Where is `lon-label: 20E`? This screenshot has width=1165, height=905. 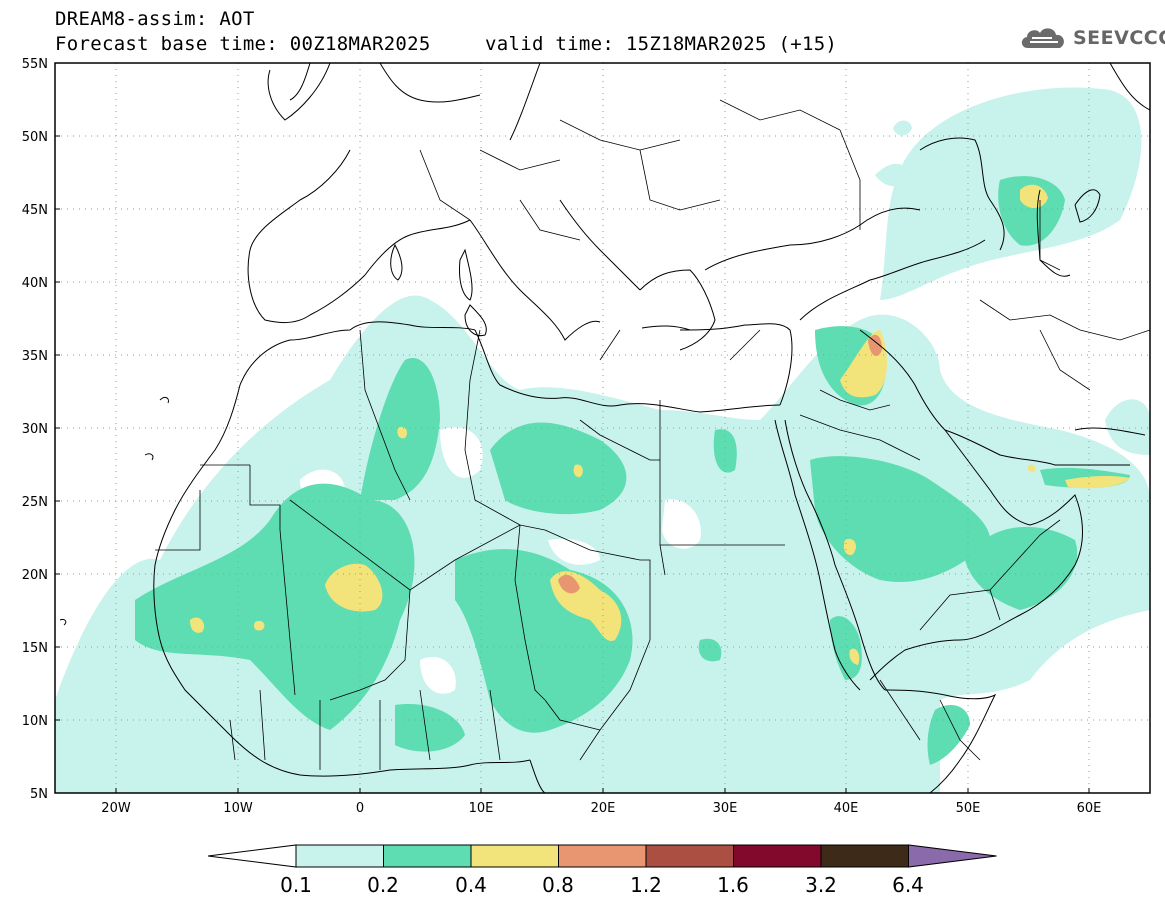 lon-label: 20E is located at coordinates (603, 808).